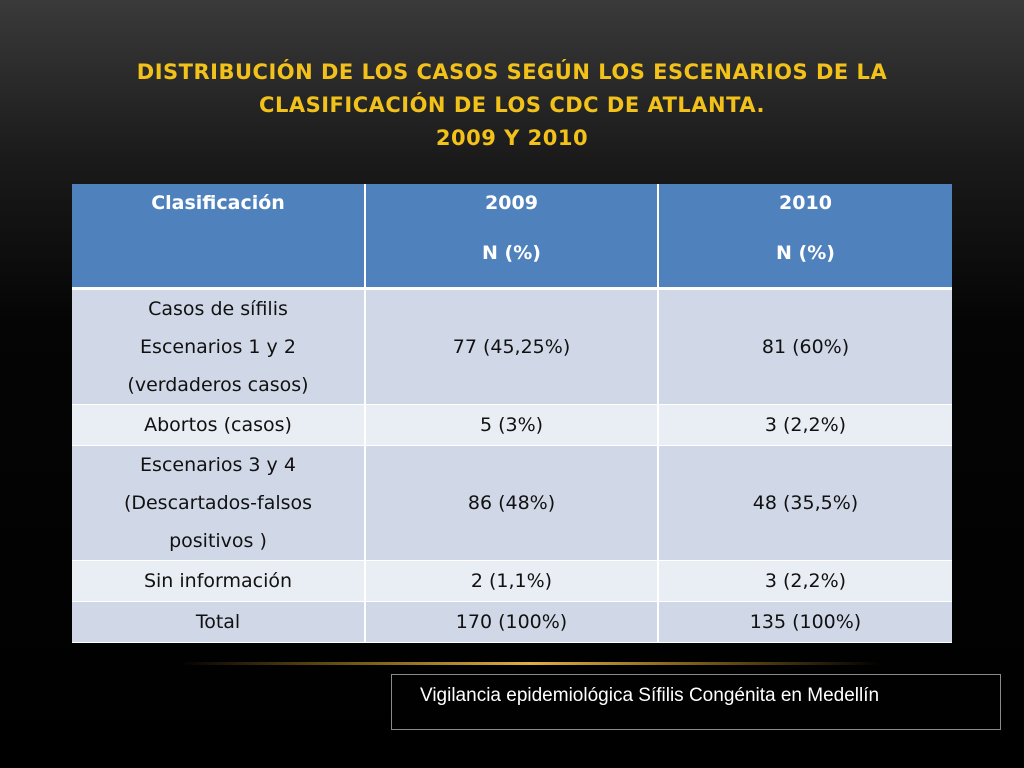  What do you see at coordinates (218, 465) in the screenshot?
I see `row-label-line: Escenarios 3 y 4` at bounding box center [218, 465].